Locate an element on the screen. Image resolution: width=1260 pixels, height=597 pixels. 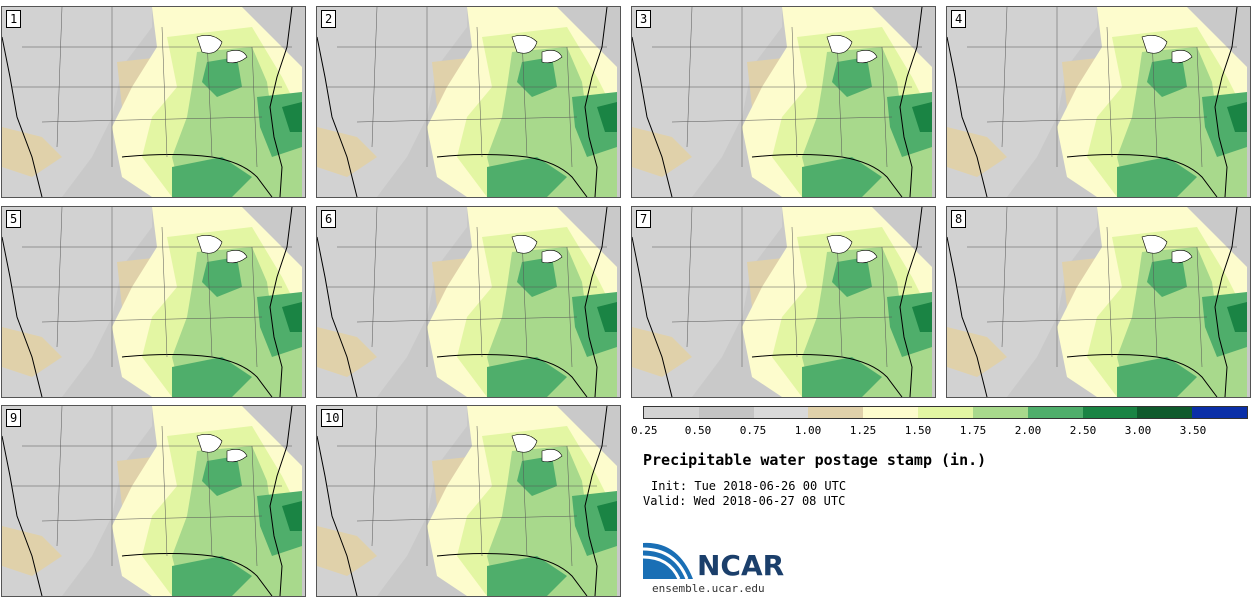
postage-stamp-9: 9 is located at coordinates (153, 501).